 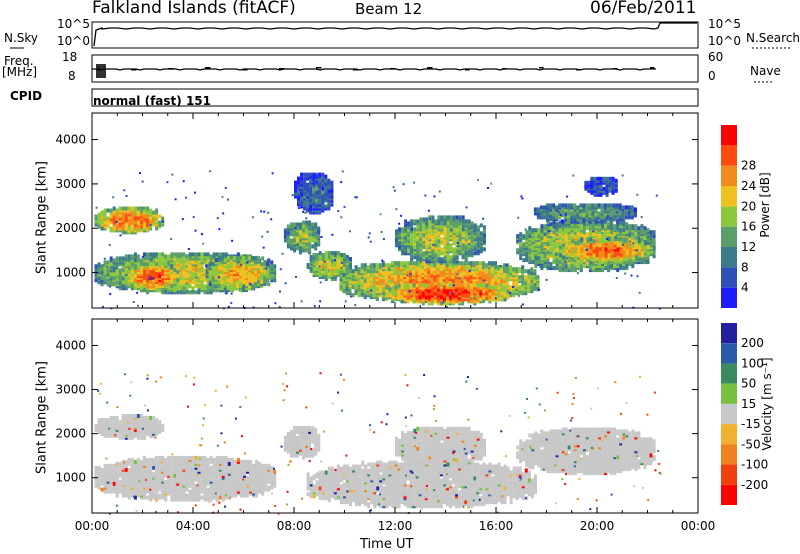 What do you see at coordinates (101, 71) in the screenshot?
I see `freq-startup-block` at bounding box center [101, 71].